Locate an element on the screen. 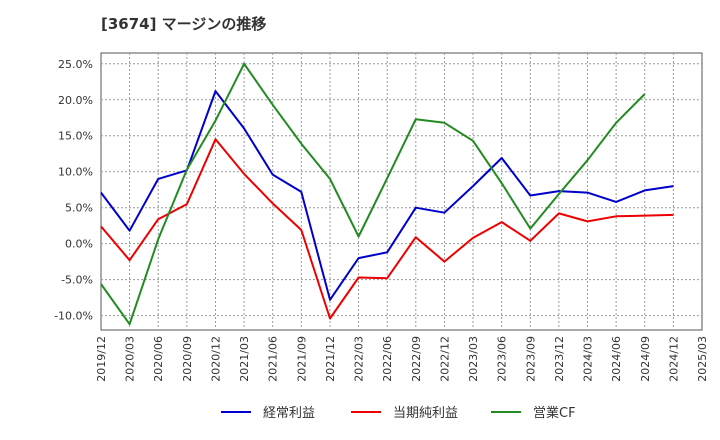  x-tick-label: 2020/12 is located at coordinates (215, 359).